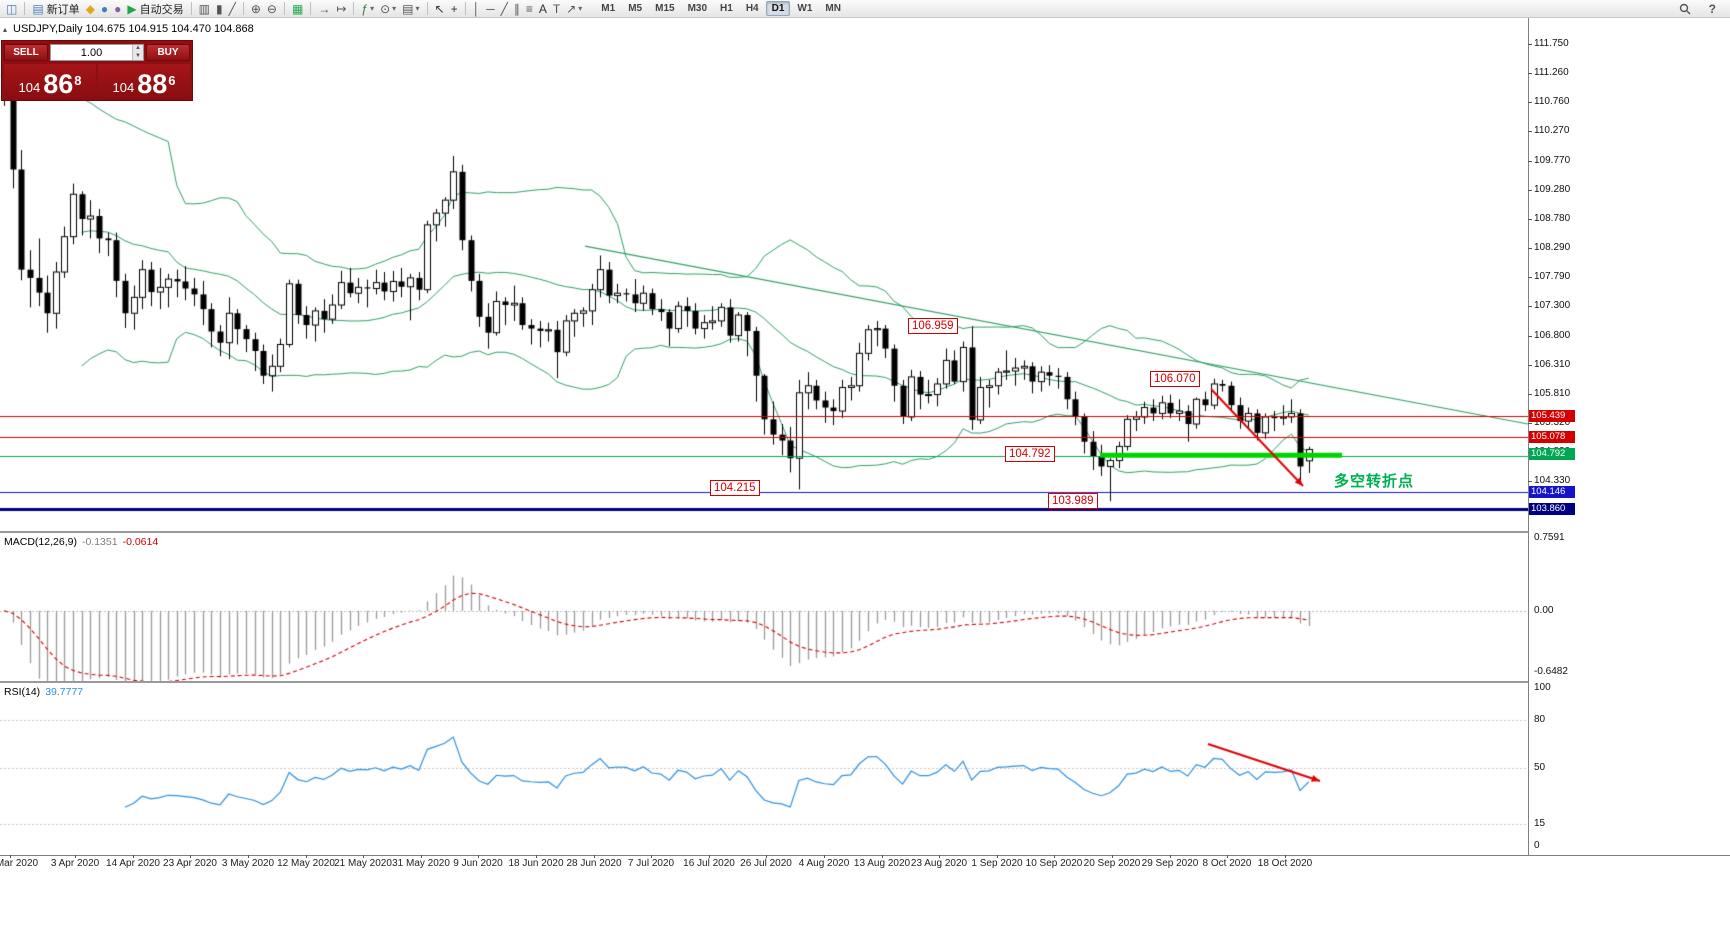 This screenshot has height=942, width=1730. I want to click on volume-field: ▲ ▼, so click(97, 52).